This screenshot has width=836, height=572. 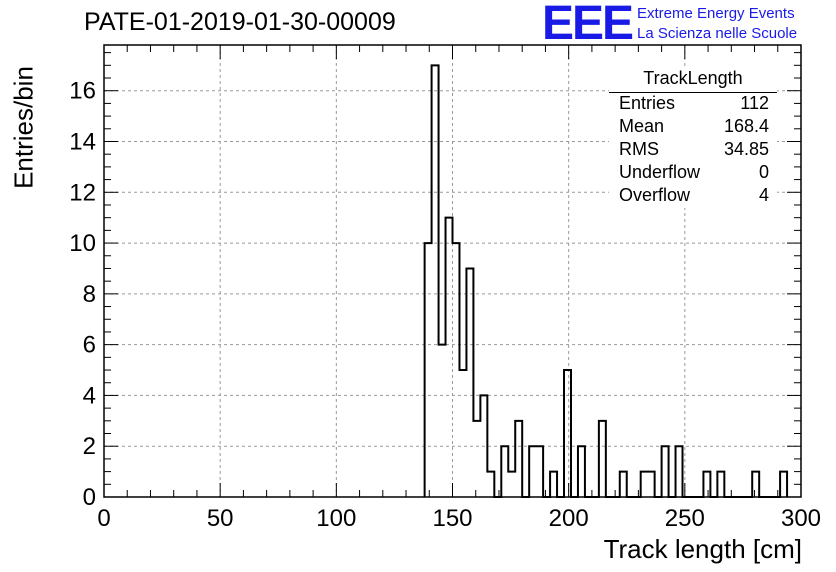 I want to click on stats-key: Mean, so click(x=642, y=126).